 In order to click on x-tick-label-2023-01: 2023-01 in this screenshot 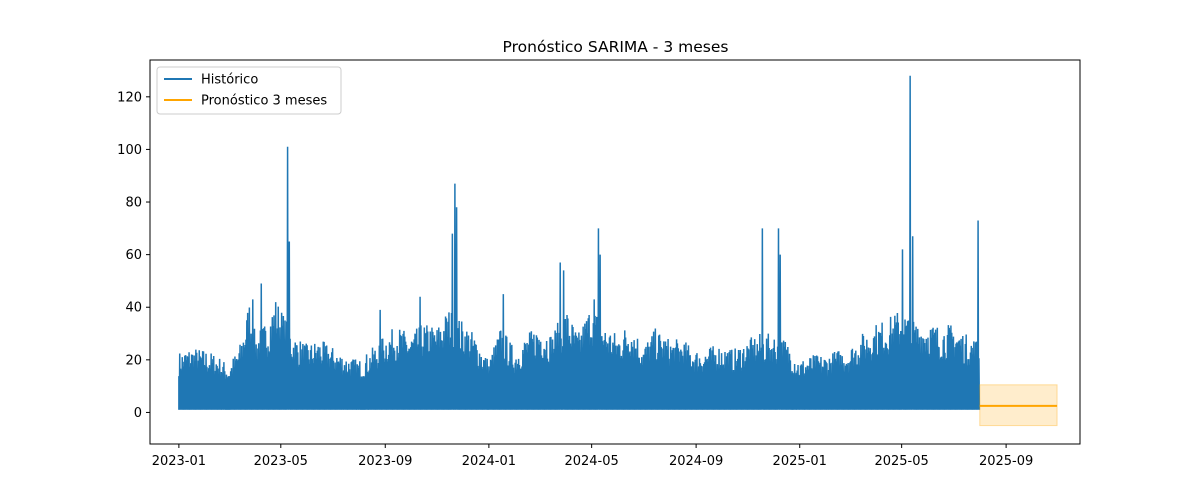, I will do `click(179, 461)`.